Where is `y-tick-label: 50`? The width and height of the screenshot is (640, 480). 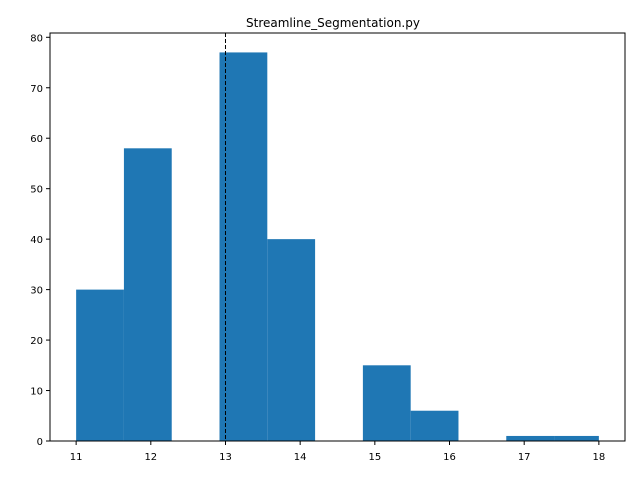 y-tick-label: 50 is located at coordinates (36, 190).